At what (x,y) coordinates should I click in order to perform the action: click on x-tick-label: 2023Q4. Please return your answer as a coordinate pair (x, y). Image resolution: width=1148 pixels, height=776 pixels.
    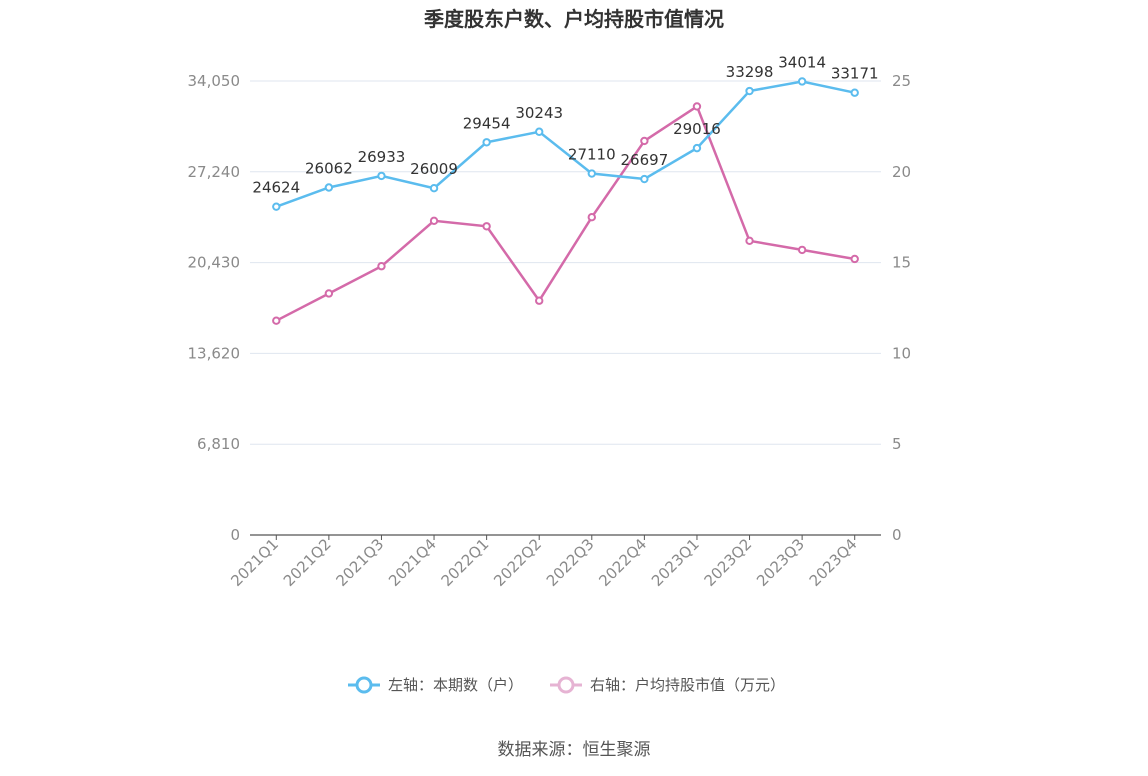
    Looking at the image, I should click on (833, 562).